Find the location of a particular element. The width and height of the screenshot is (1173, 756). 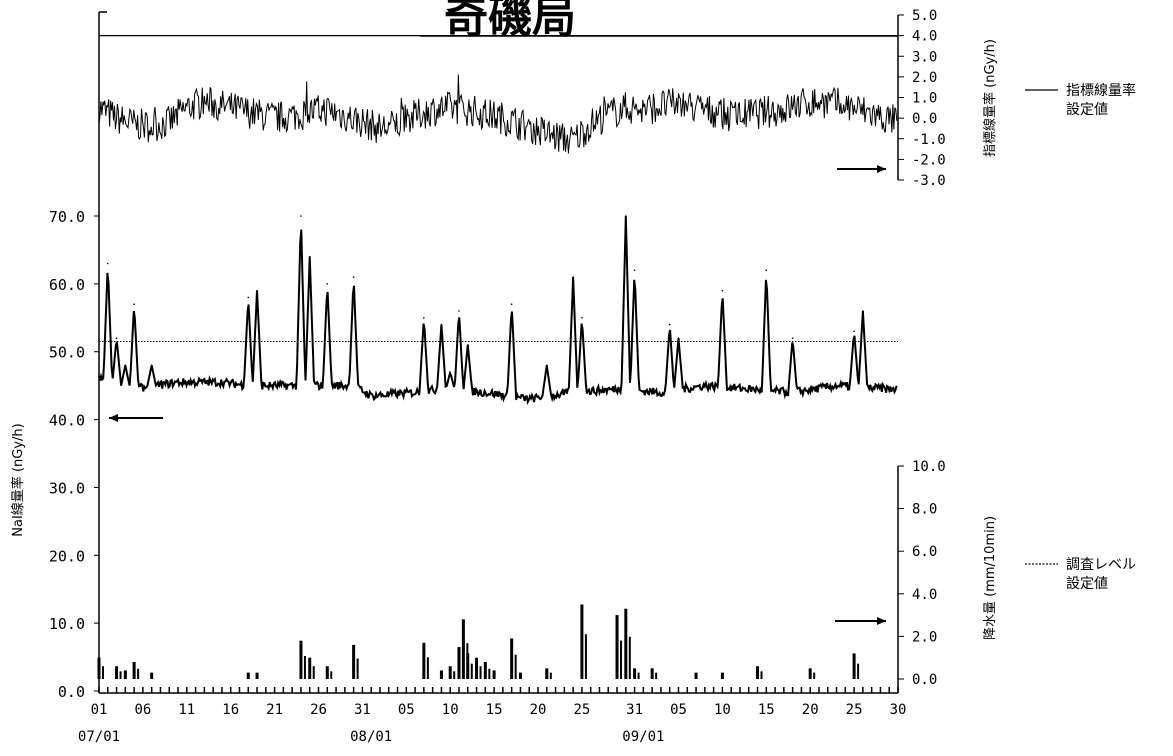

rain-y-tick-label: 0.0 is located at coordinates (924, 680).